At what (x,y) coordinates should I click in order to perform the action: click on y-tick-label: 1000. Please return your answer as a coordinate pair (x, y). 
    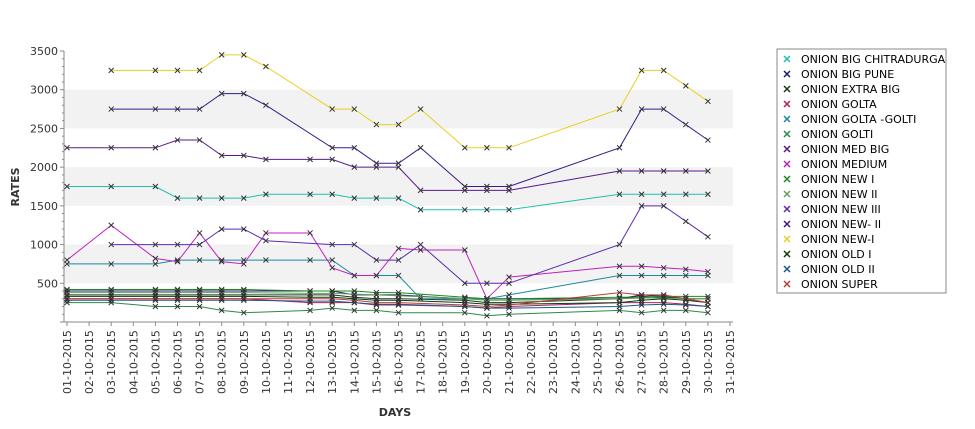
    Looking at the image, I should click on (44, 245).